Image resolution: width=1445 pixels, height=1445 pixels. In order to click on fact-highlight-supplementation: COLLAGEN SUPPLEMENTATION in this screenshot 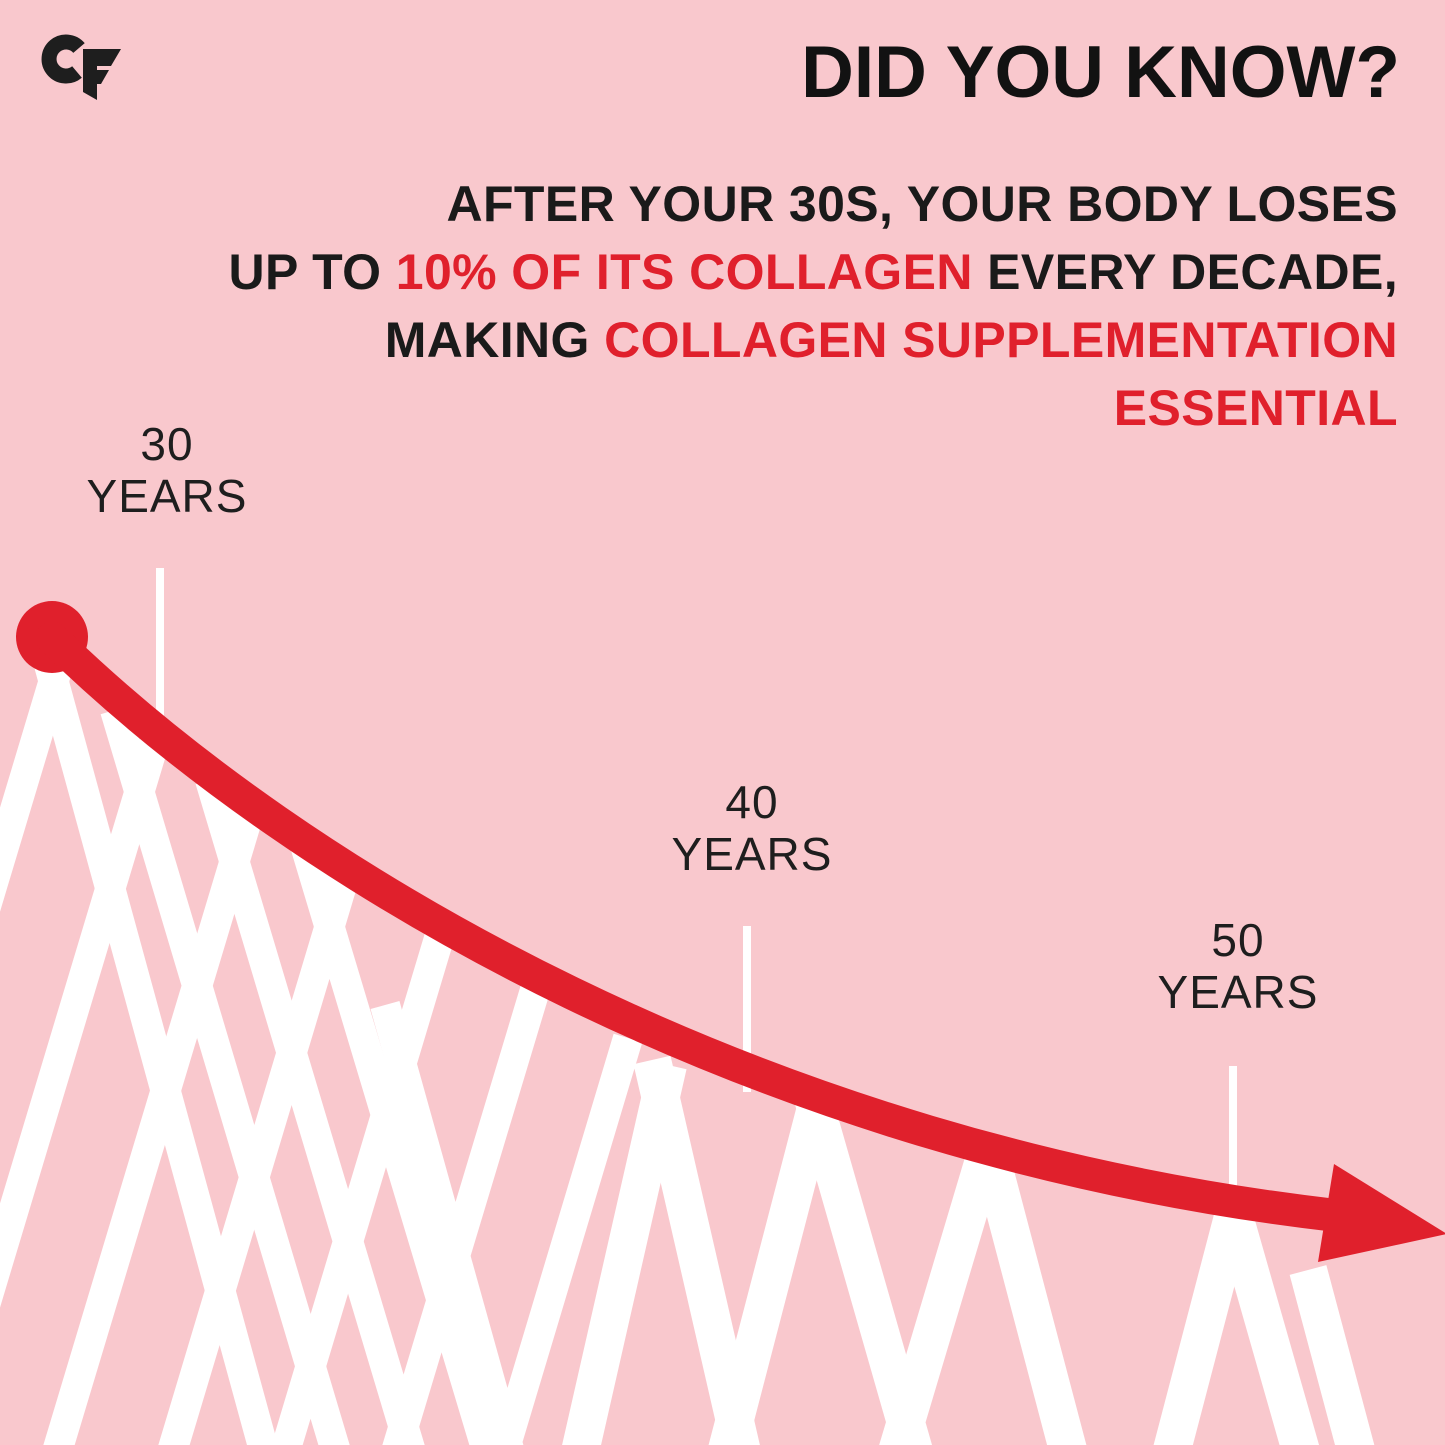, I will do `click(1001, 340)`.